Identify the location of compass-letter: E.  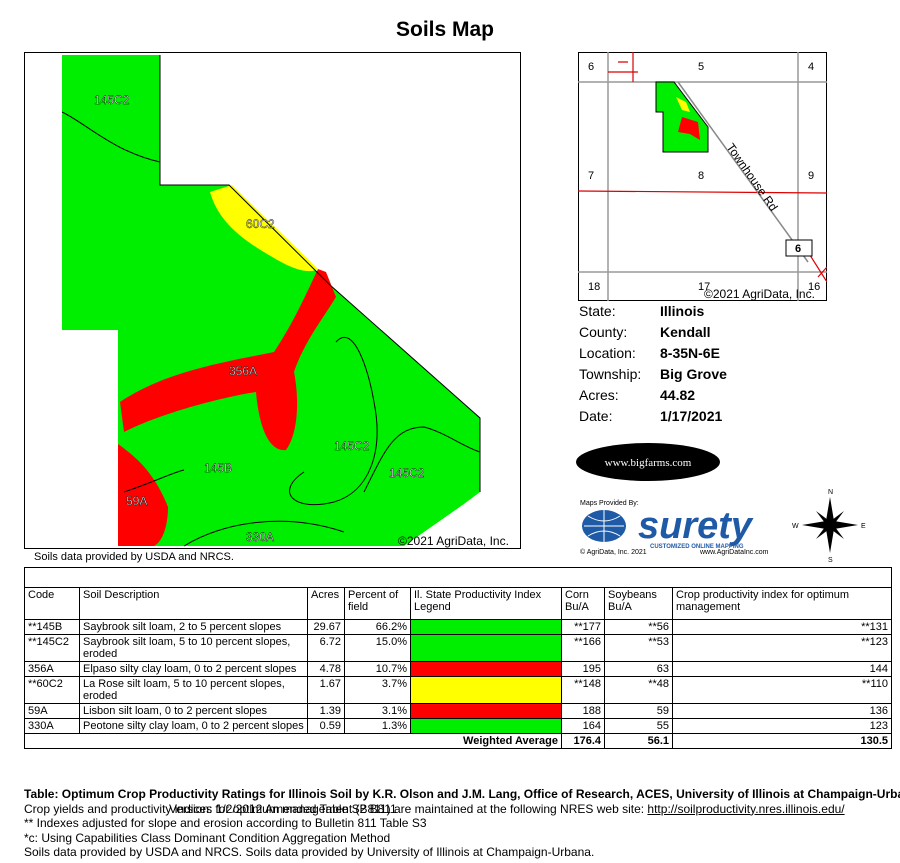
(863, 526).